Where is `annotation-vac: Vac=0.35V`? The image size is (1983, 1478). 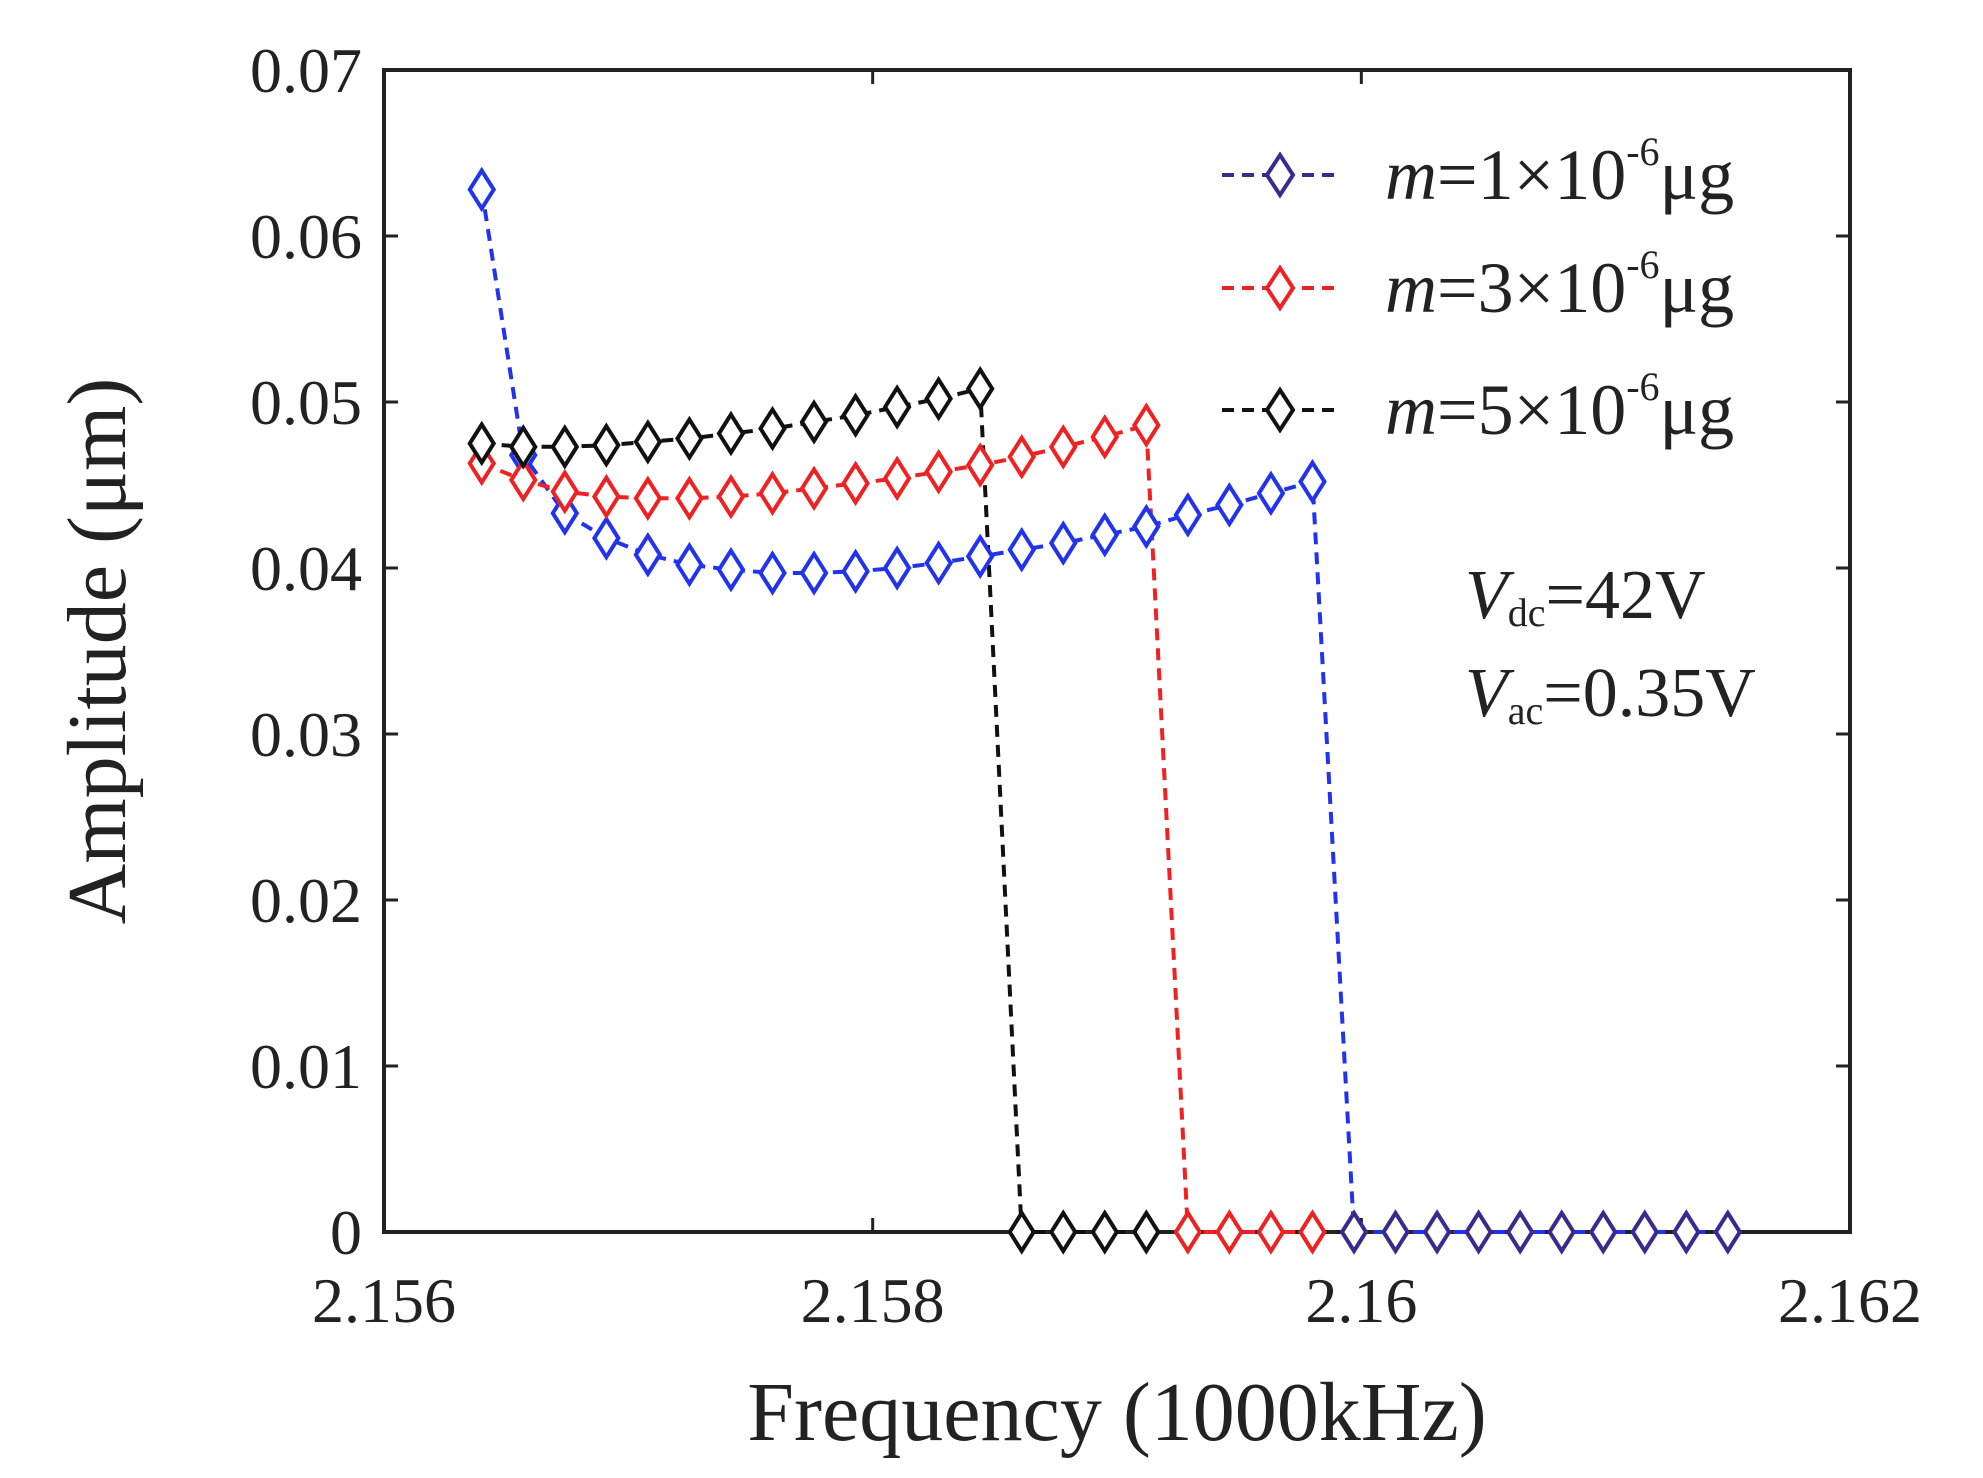
annotation-vac: Vac=0.35V is located at coordinates (1610, 694).